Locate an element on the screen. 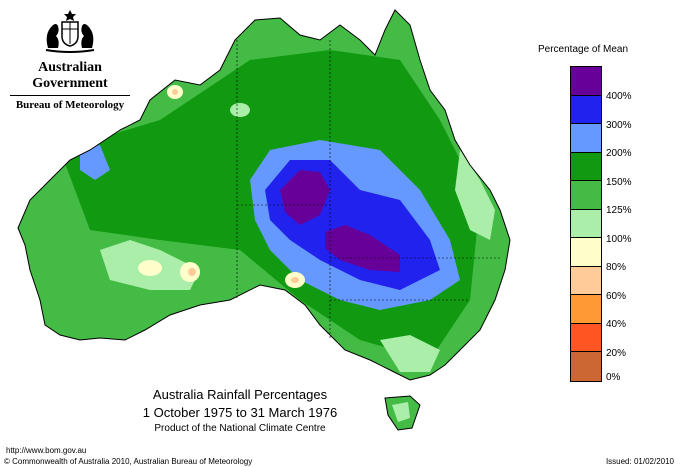 Image resolution: width=680 pixels, height=467 pixels. legend-color-scale is located at coordinates (586, 224).